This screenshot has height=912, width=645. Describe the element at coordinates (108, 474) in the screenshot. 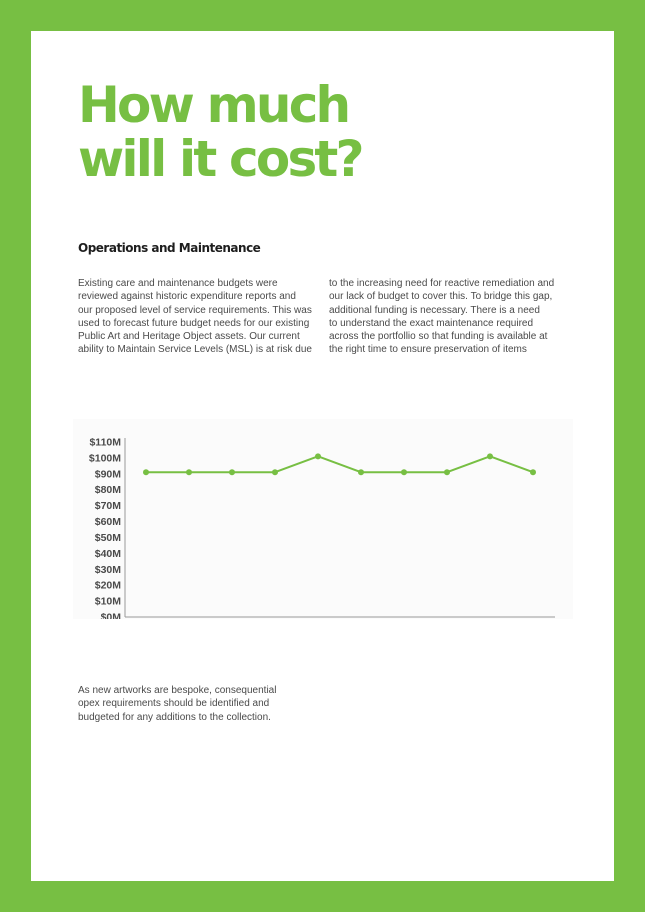

I see `y-tick-label: $90M` at that location.